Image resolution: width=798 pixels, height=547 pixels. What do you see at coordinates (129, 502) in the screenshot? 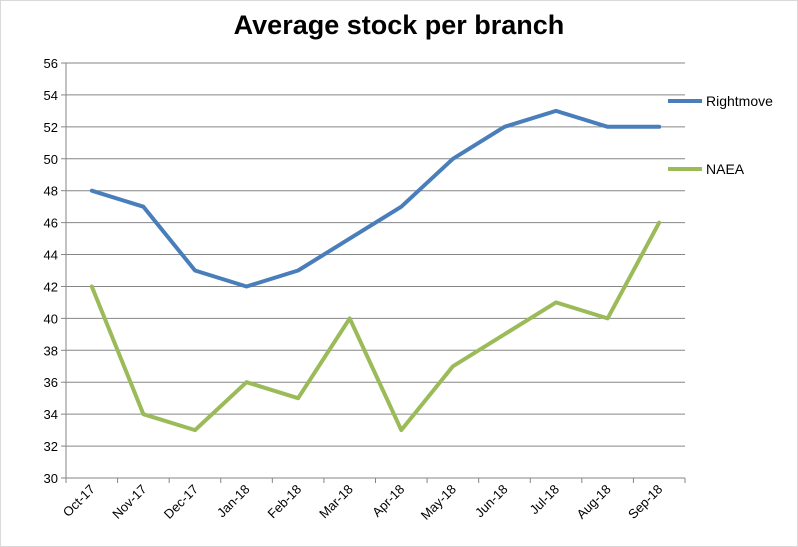
I see `x-tick-label: Nov-17` at bounding box center [129, 502].